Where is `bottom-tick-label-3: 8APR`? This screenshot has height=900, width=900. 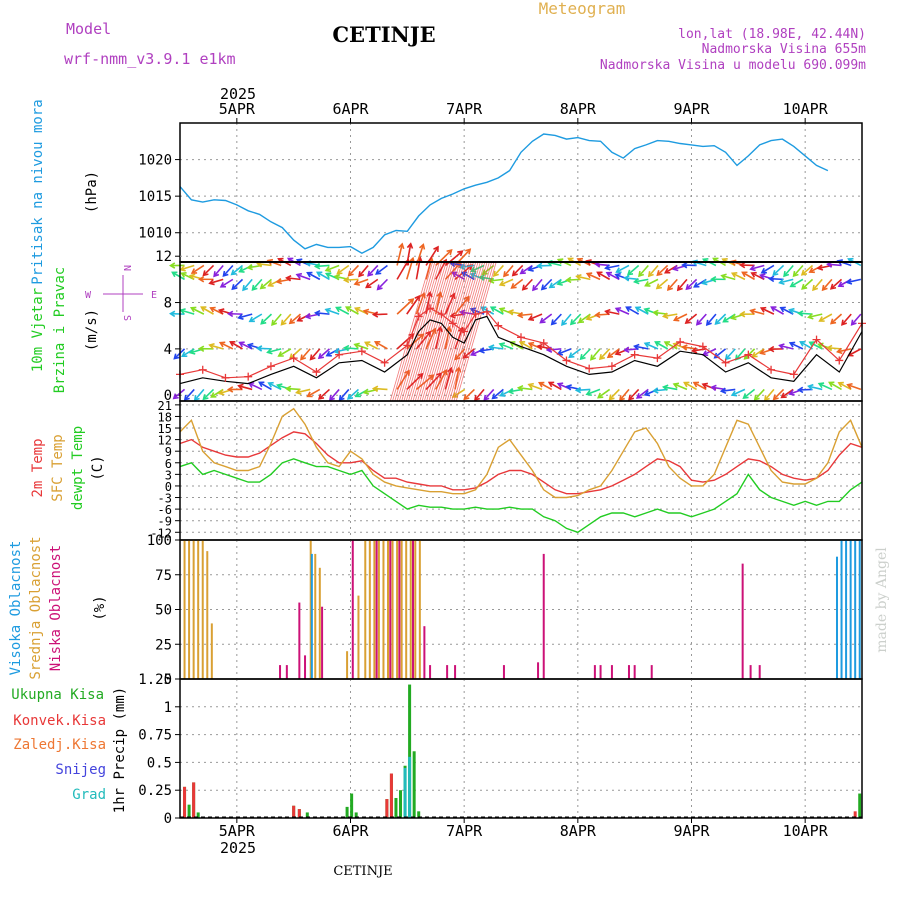
bottom-tick-label-3: 8APR is located at coordinates (578, 831).